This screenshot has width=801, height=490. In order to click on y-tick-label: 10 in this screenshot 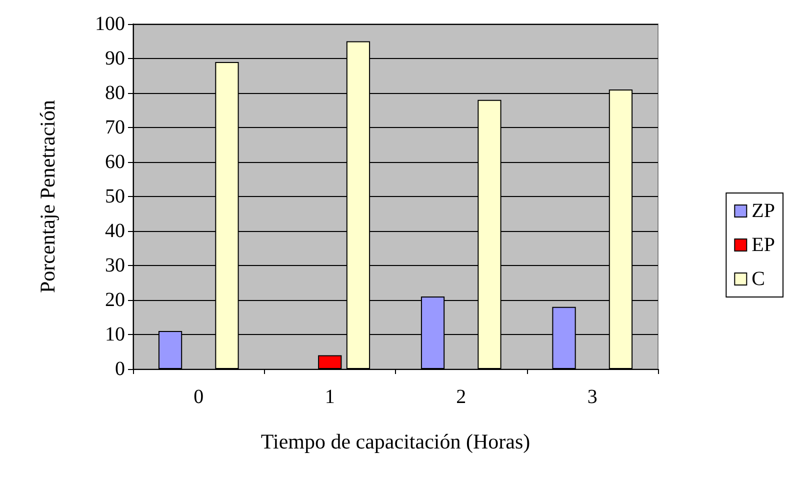, I will do `click(115, 335)`.